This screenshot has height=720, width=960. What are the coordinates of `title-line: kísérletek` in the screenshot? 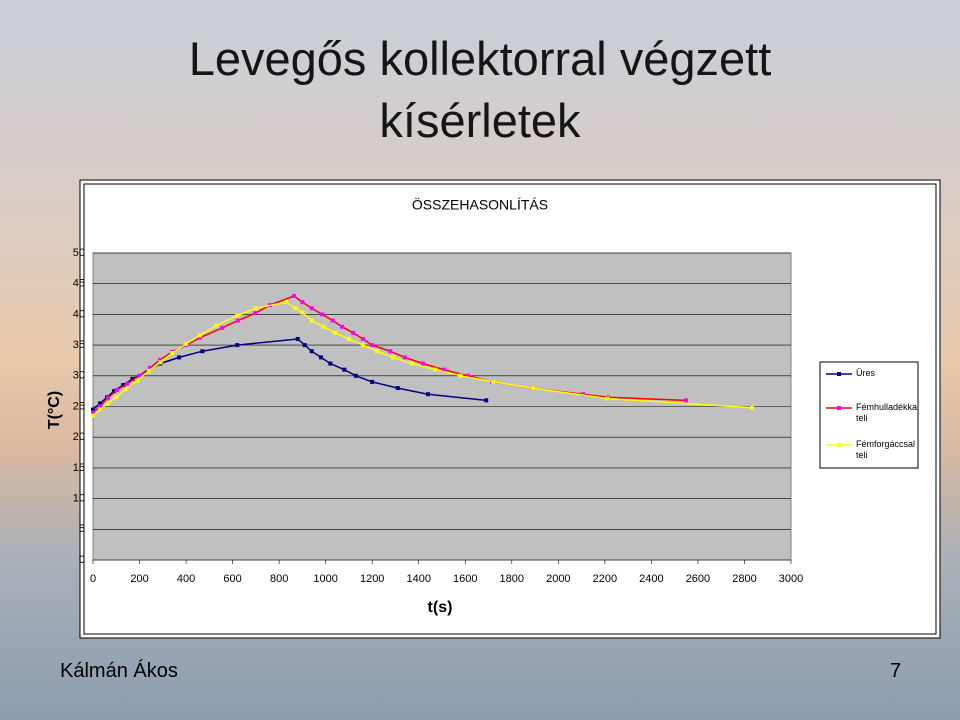 It's located at (480, 120).